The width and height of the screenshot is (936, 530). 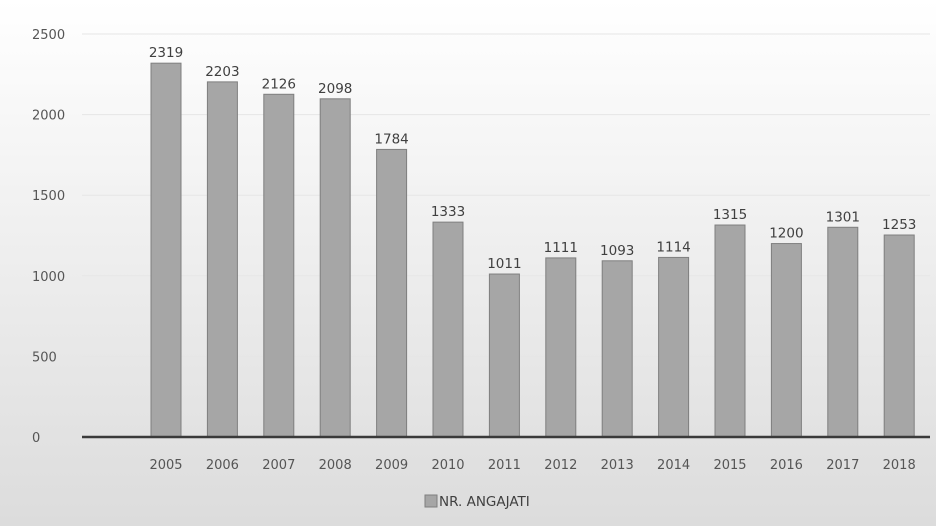 I want to click on y-tick-label: 2000, so click(x=48, y=116).